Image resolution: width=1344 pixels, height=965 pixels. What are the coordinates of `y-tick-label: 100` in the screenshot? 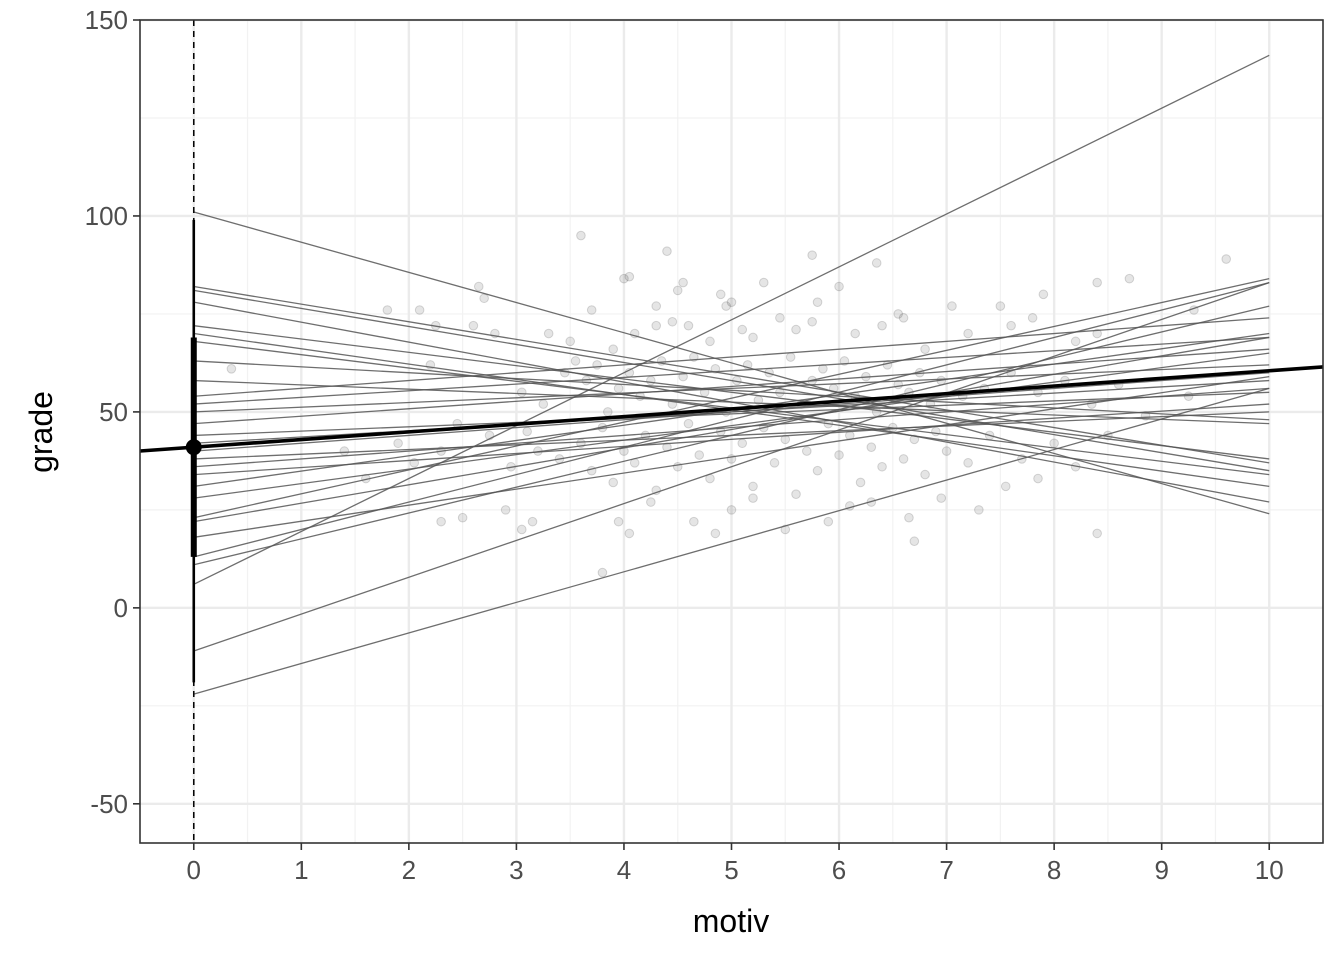 It's located at (106, 216).